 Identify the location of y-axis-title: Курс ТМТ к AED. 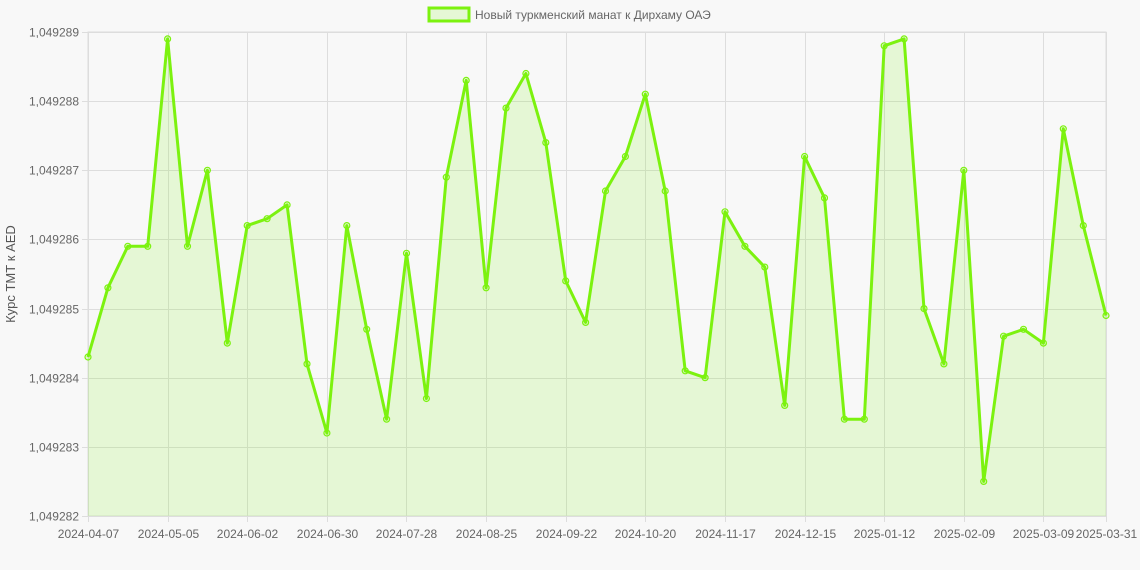
(10, 274).